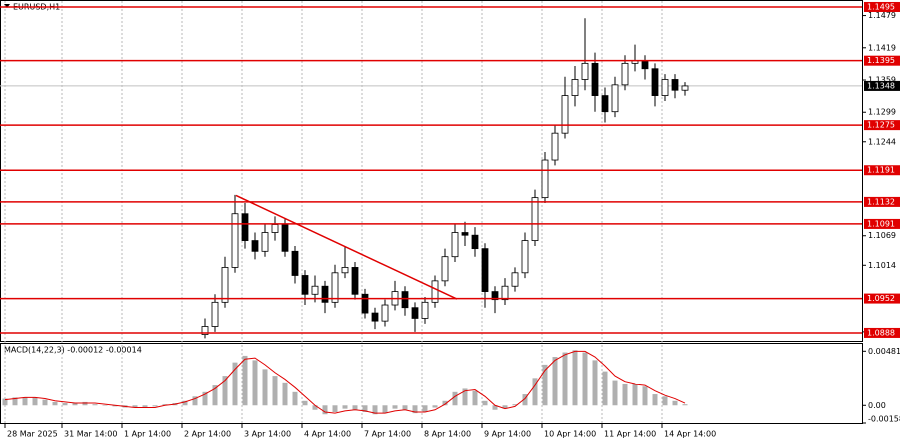 The height and width of the screenshot is (441, 900). I want to click on x-tick-label: 14 Apr 14:00, so click(690, 434).